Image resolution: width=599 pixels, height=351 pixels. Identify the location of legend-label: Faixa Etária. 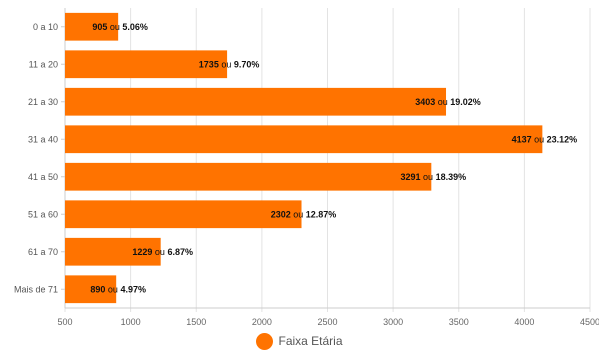
(310, 341).